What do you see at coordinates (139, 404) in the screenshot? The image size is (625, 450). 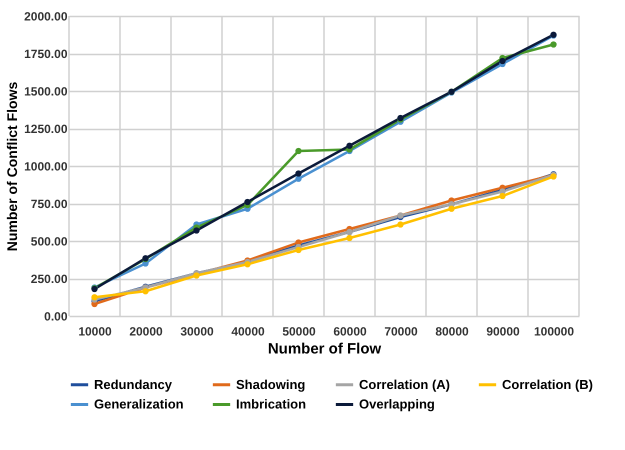 I see `legend-label: Generalization` at bounding box center [139, 404].